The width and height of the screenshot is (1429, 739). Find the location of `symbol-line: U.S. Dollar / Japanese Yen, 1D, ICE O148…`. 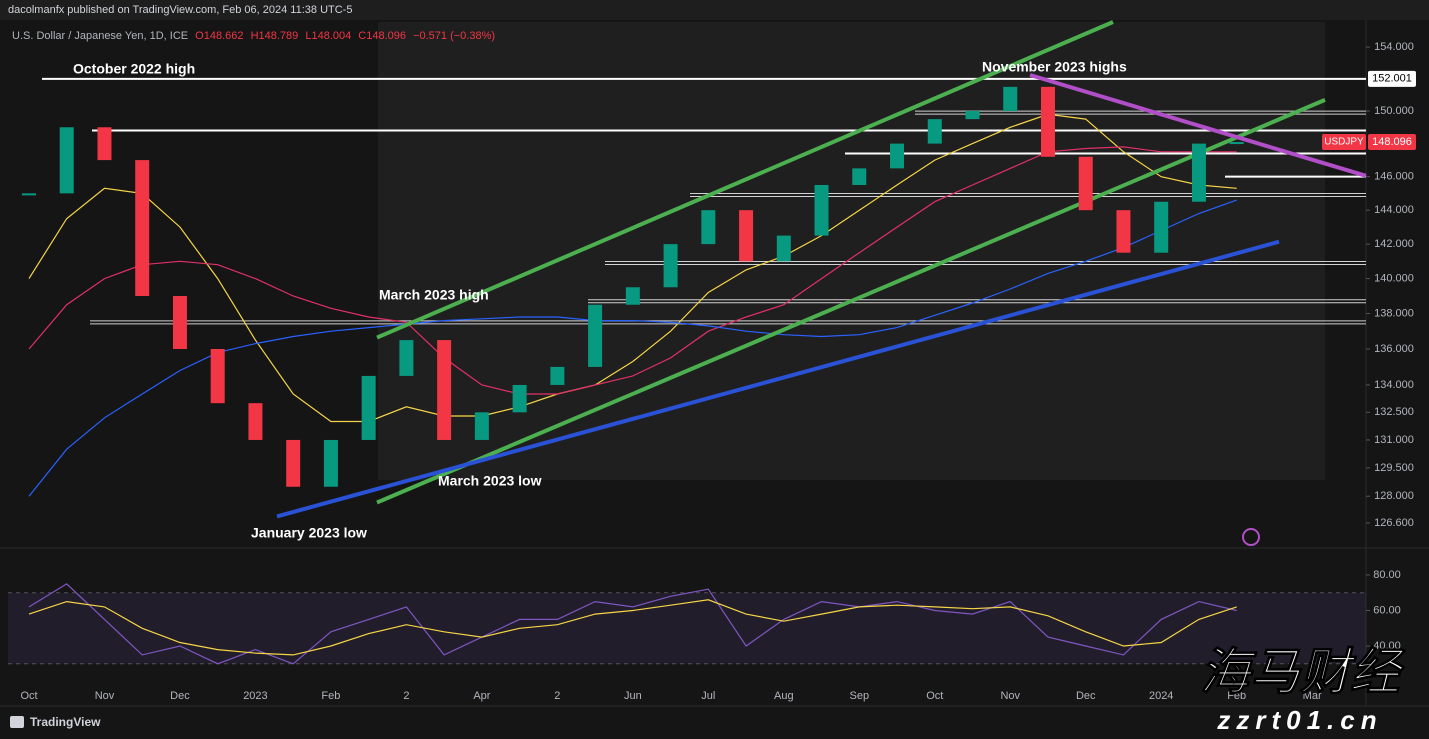

symbol-line: U.S. Dollar / Japanese Yen, 1D, ICE O148… is located at coordinates (255, 36).